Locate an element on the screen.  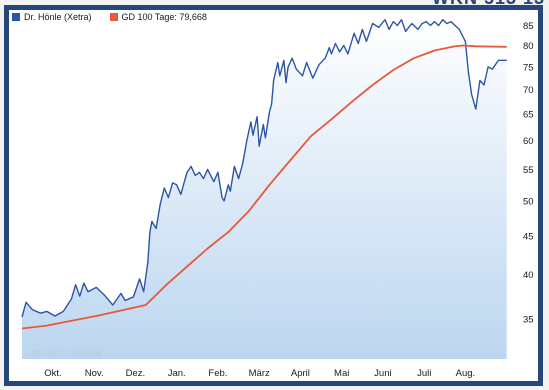
x-tick-label: Okt. is located at coordinates (52, 373).